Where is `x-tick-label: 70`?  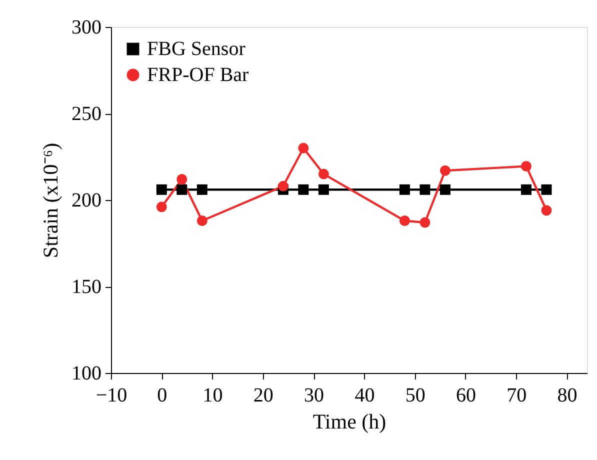 x-tick-label: 70 is located at coordinates (516, 395).